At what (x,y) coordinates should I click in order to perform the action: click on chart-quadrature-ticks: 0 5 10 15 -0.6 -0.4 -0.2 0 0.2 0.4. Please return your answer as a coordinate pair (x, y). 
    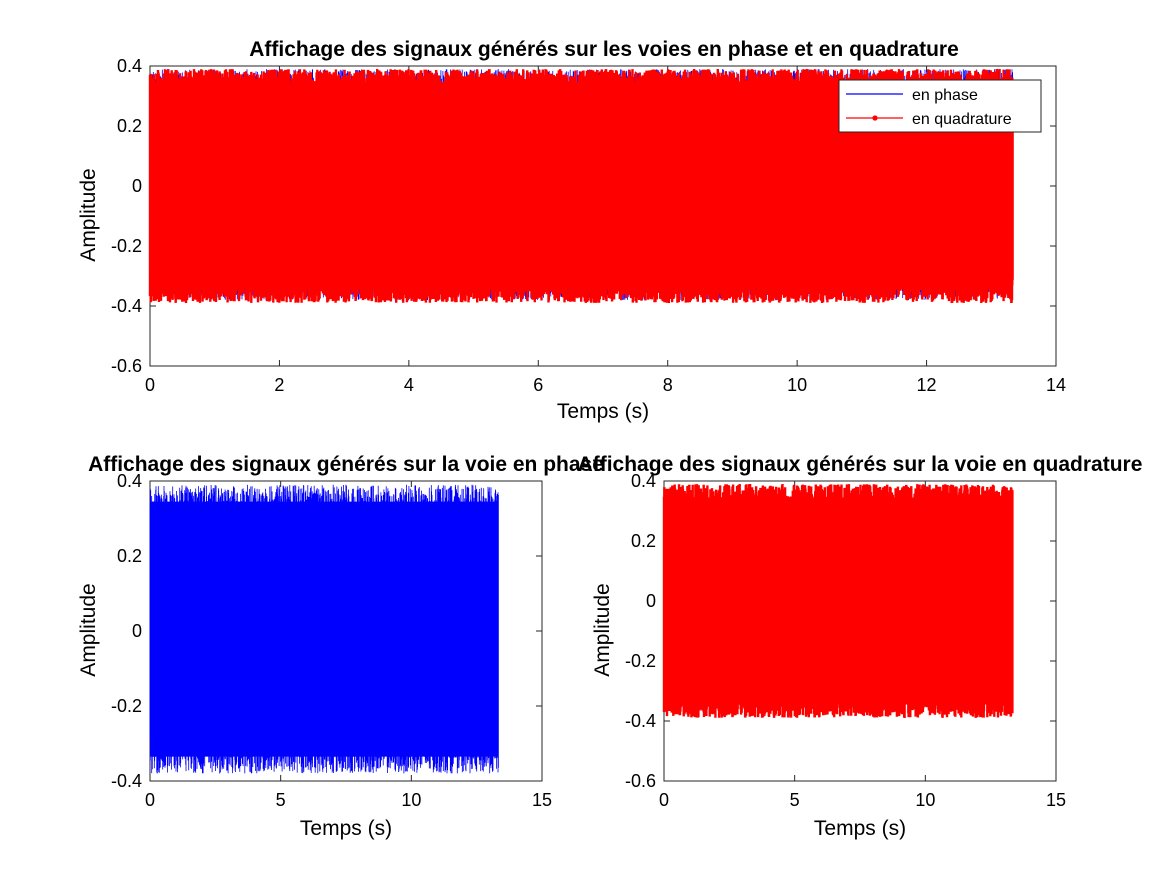
    Looking at the image, I should click on (845, 640).